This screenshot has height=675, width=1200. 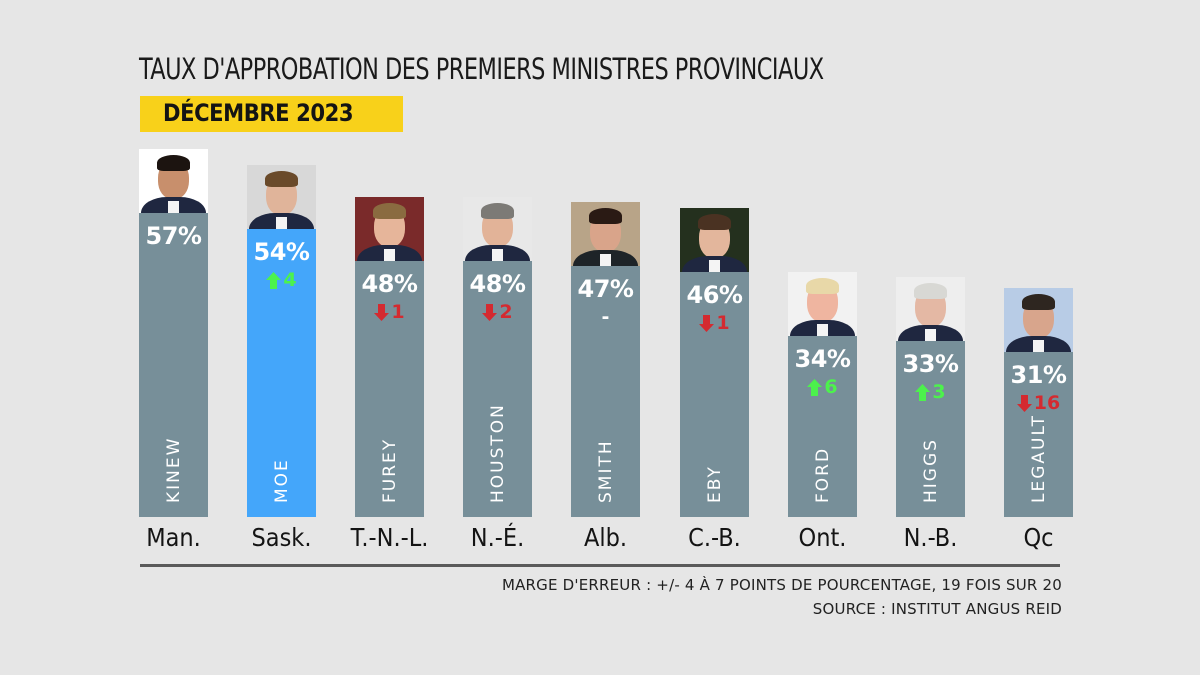 I want to click on province-label: Sask., so click(x=281, y=537).